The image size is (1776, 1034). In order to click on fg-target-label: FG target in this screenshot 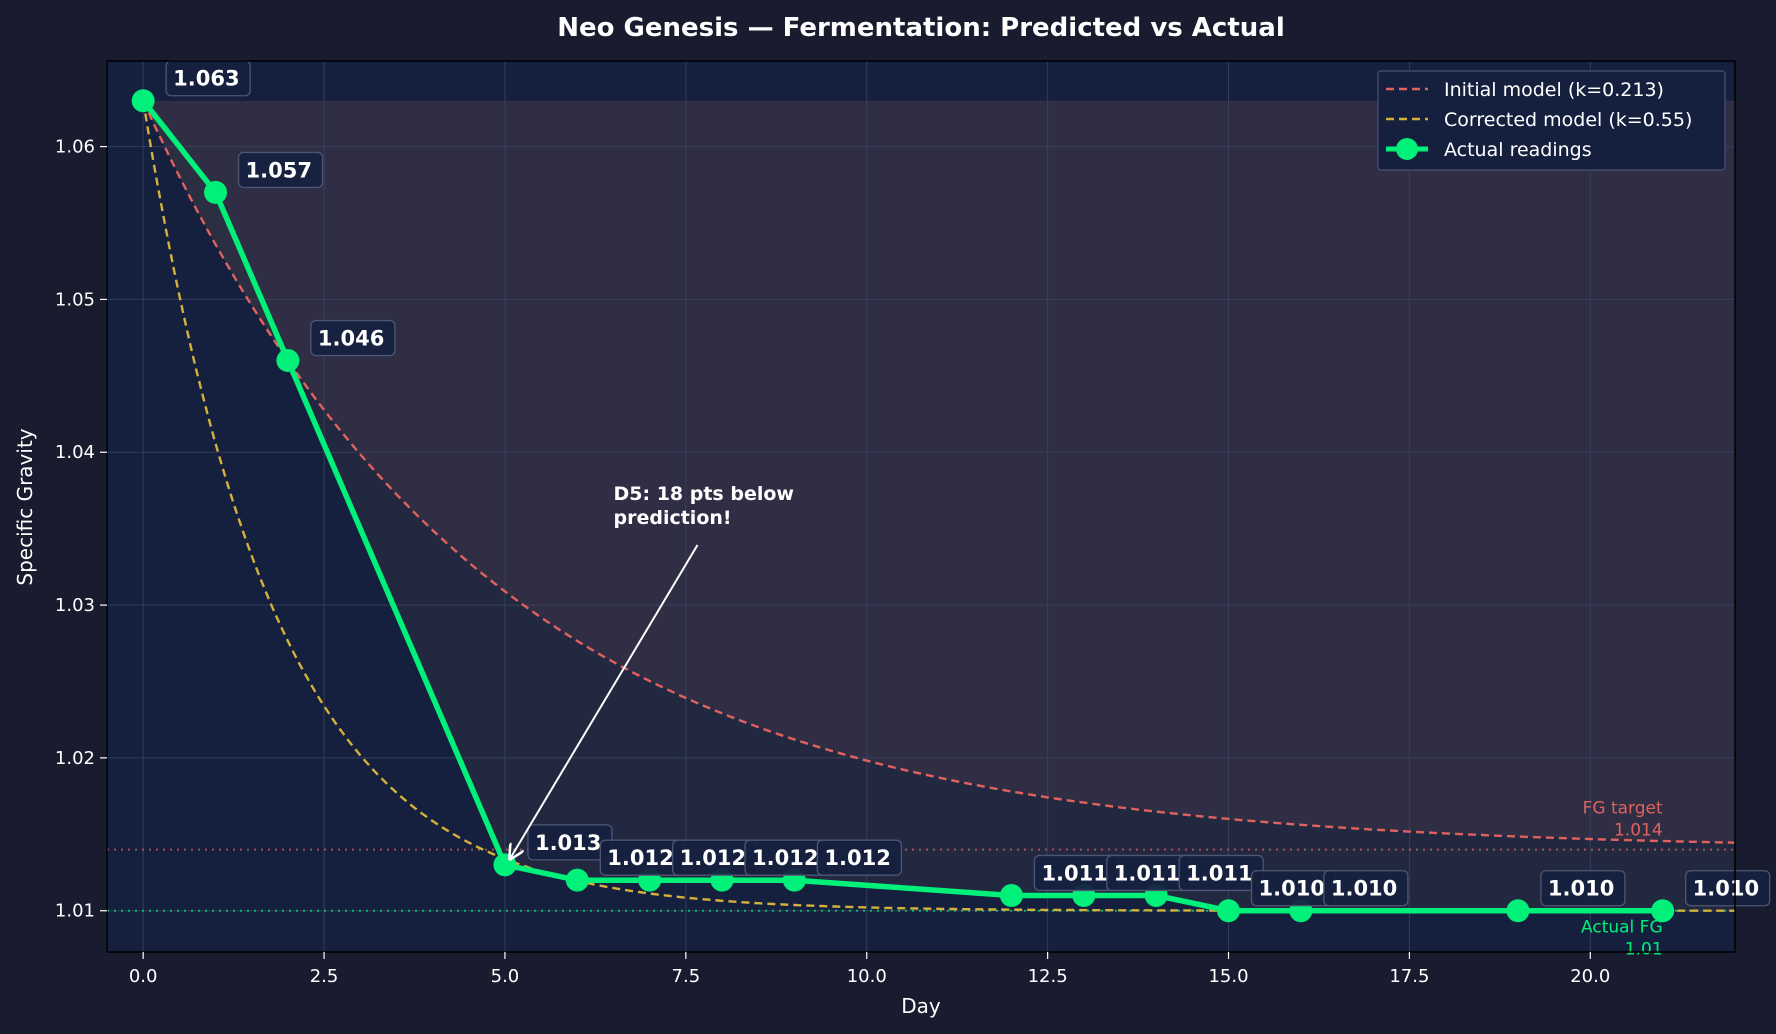, I will do `click(1623, 809)`.